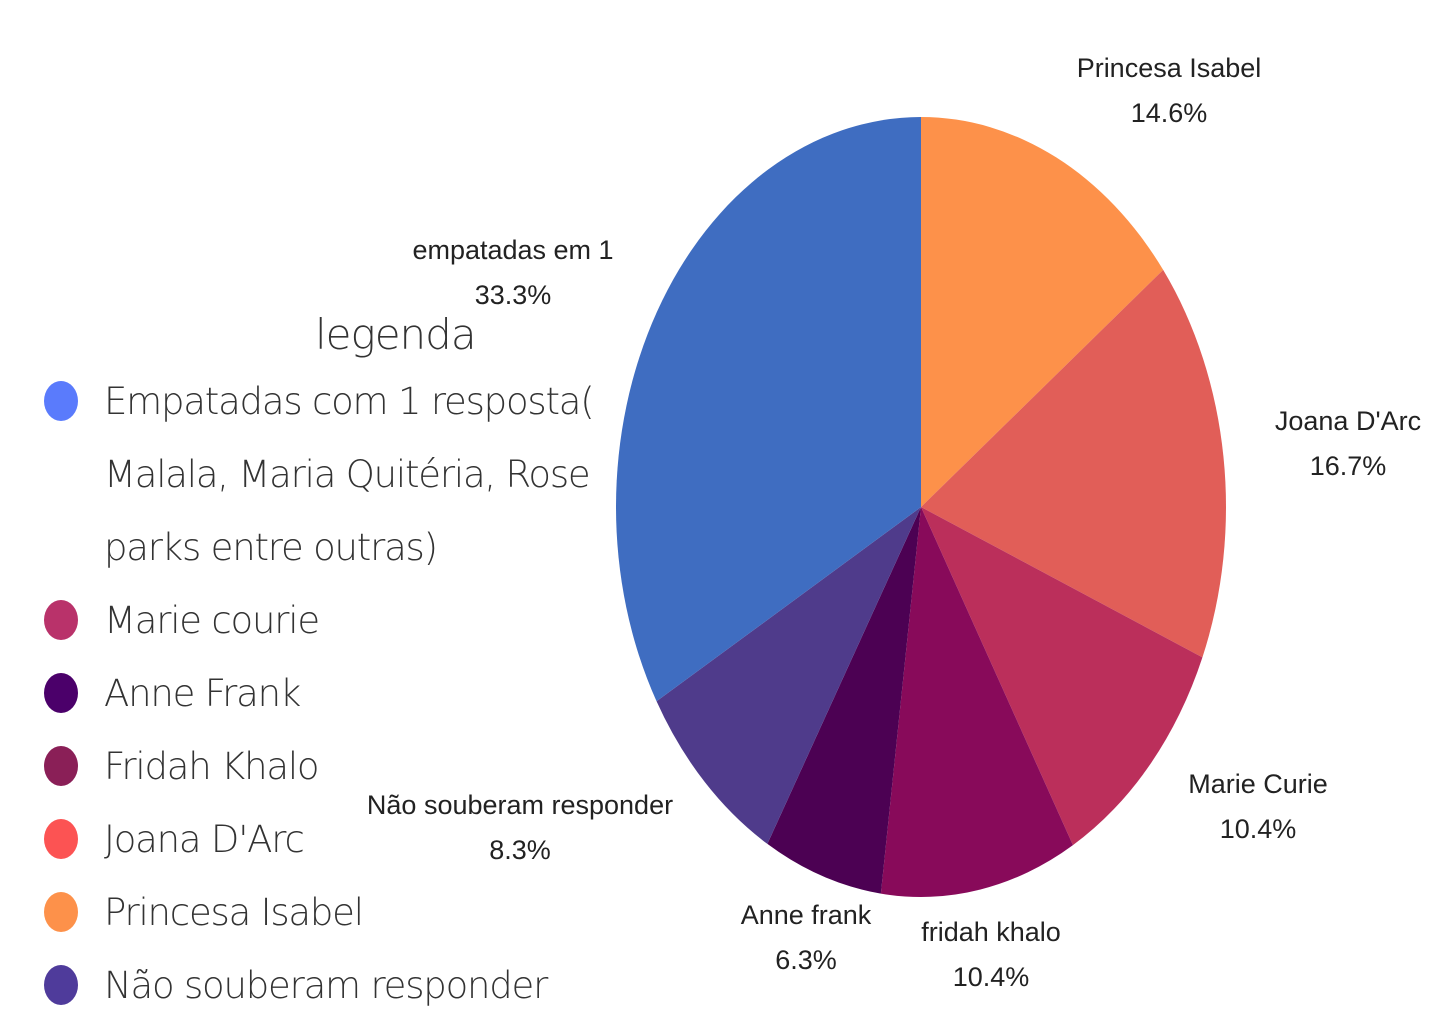 The height and width of the screenshot is (1016, 1441). Describe the element at coordinates (512, 250) in the screenshot. I see `slice-label: empatadas em 1` at that location.